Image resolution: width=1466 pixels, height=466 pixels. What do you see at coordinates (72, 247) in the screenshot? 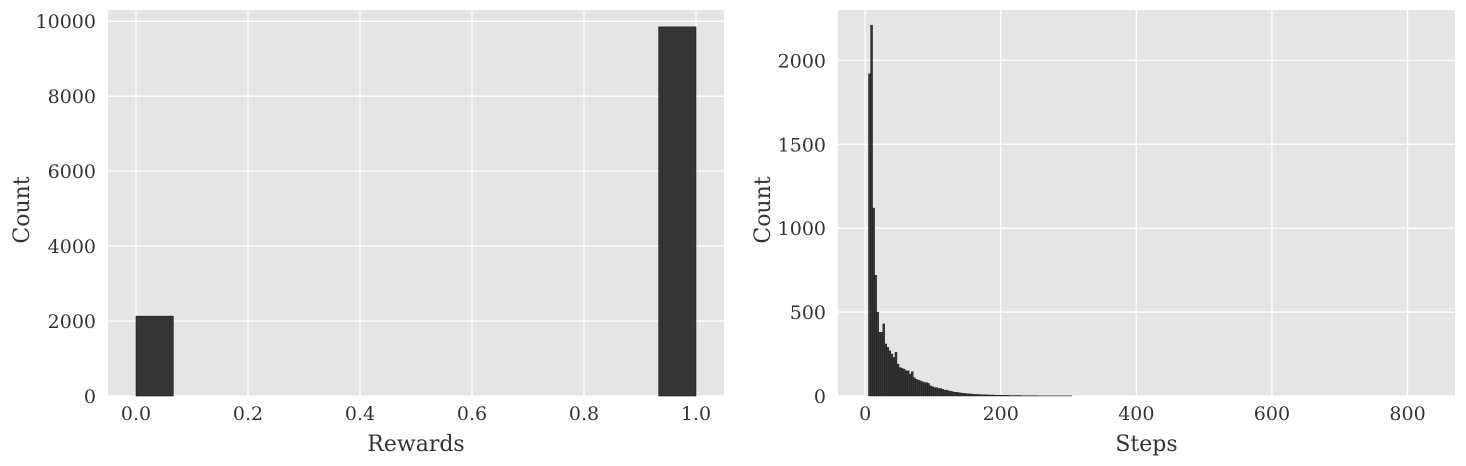
I see `y-tick-label: 4000` at bounding box center [72, 247].